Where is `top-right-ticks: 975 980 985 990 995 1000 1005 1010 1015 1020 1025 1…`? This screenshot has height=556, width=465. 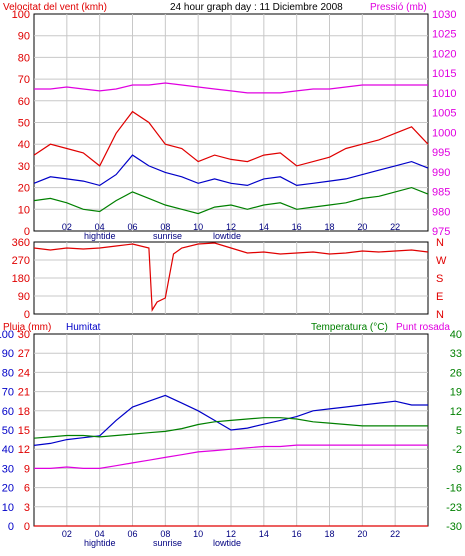 top-right-ticks: 975 980 985 990 995 1000 1005 1010 1015 1020 1025 1… is located at coordinates (444, 123).